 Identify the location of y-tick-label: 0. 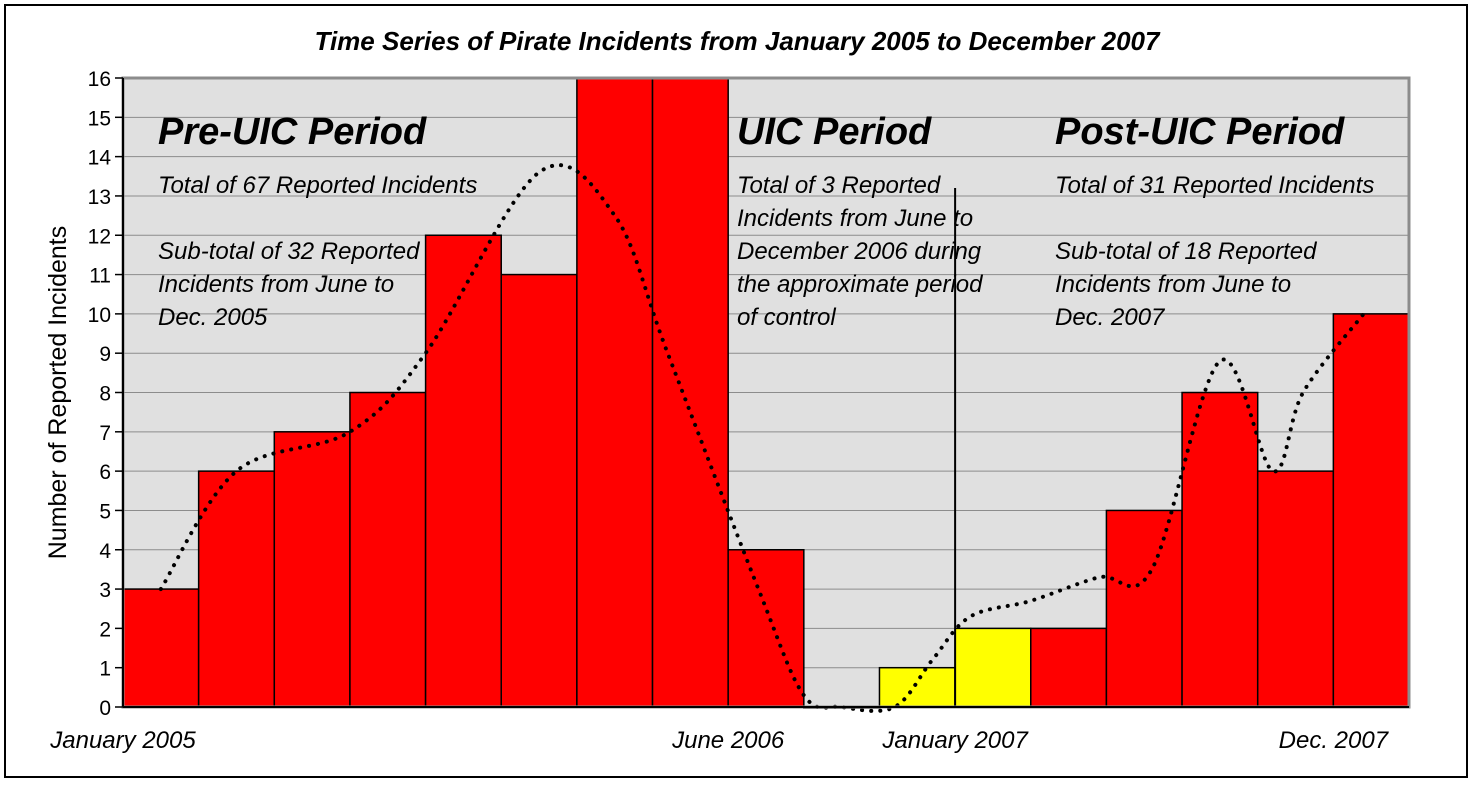
(105, 708).